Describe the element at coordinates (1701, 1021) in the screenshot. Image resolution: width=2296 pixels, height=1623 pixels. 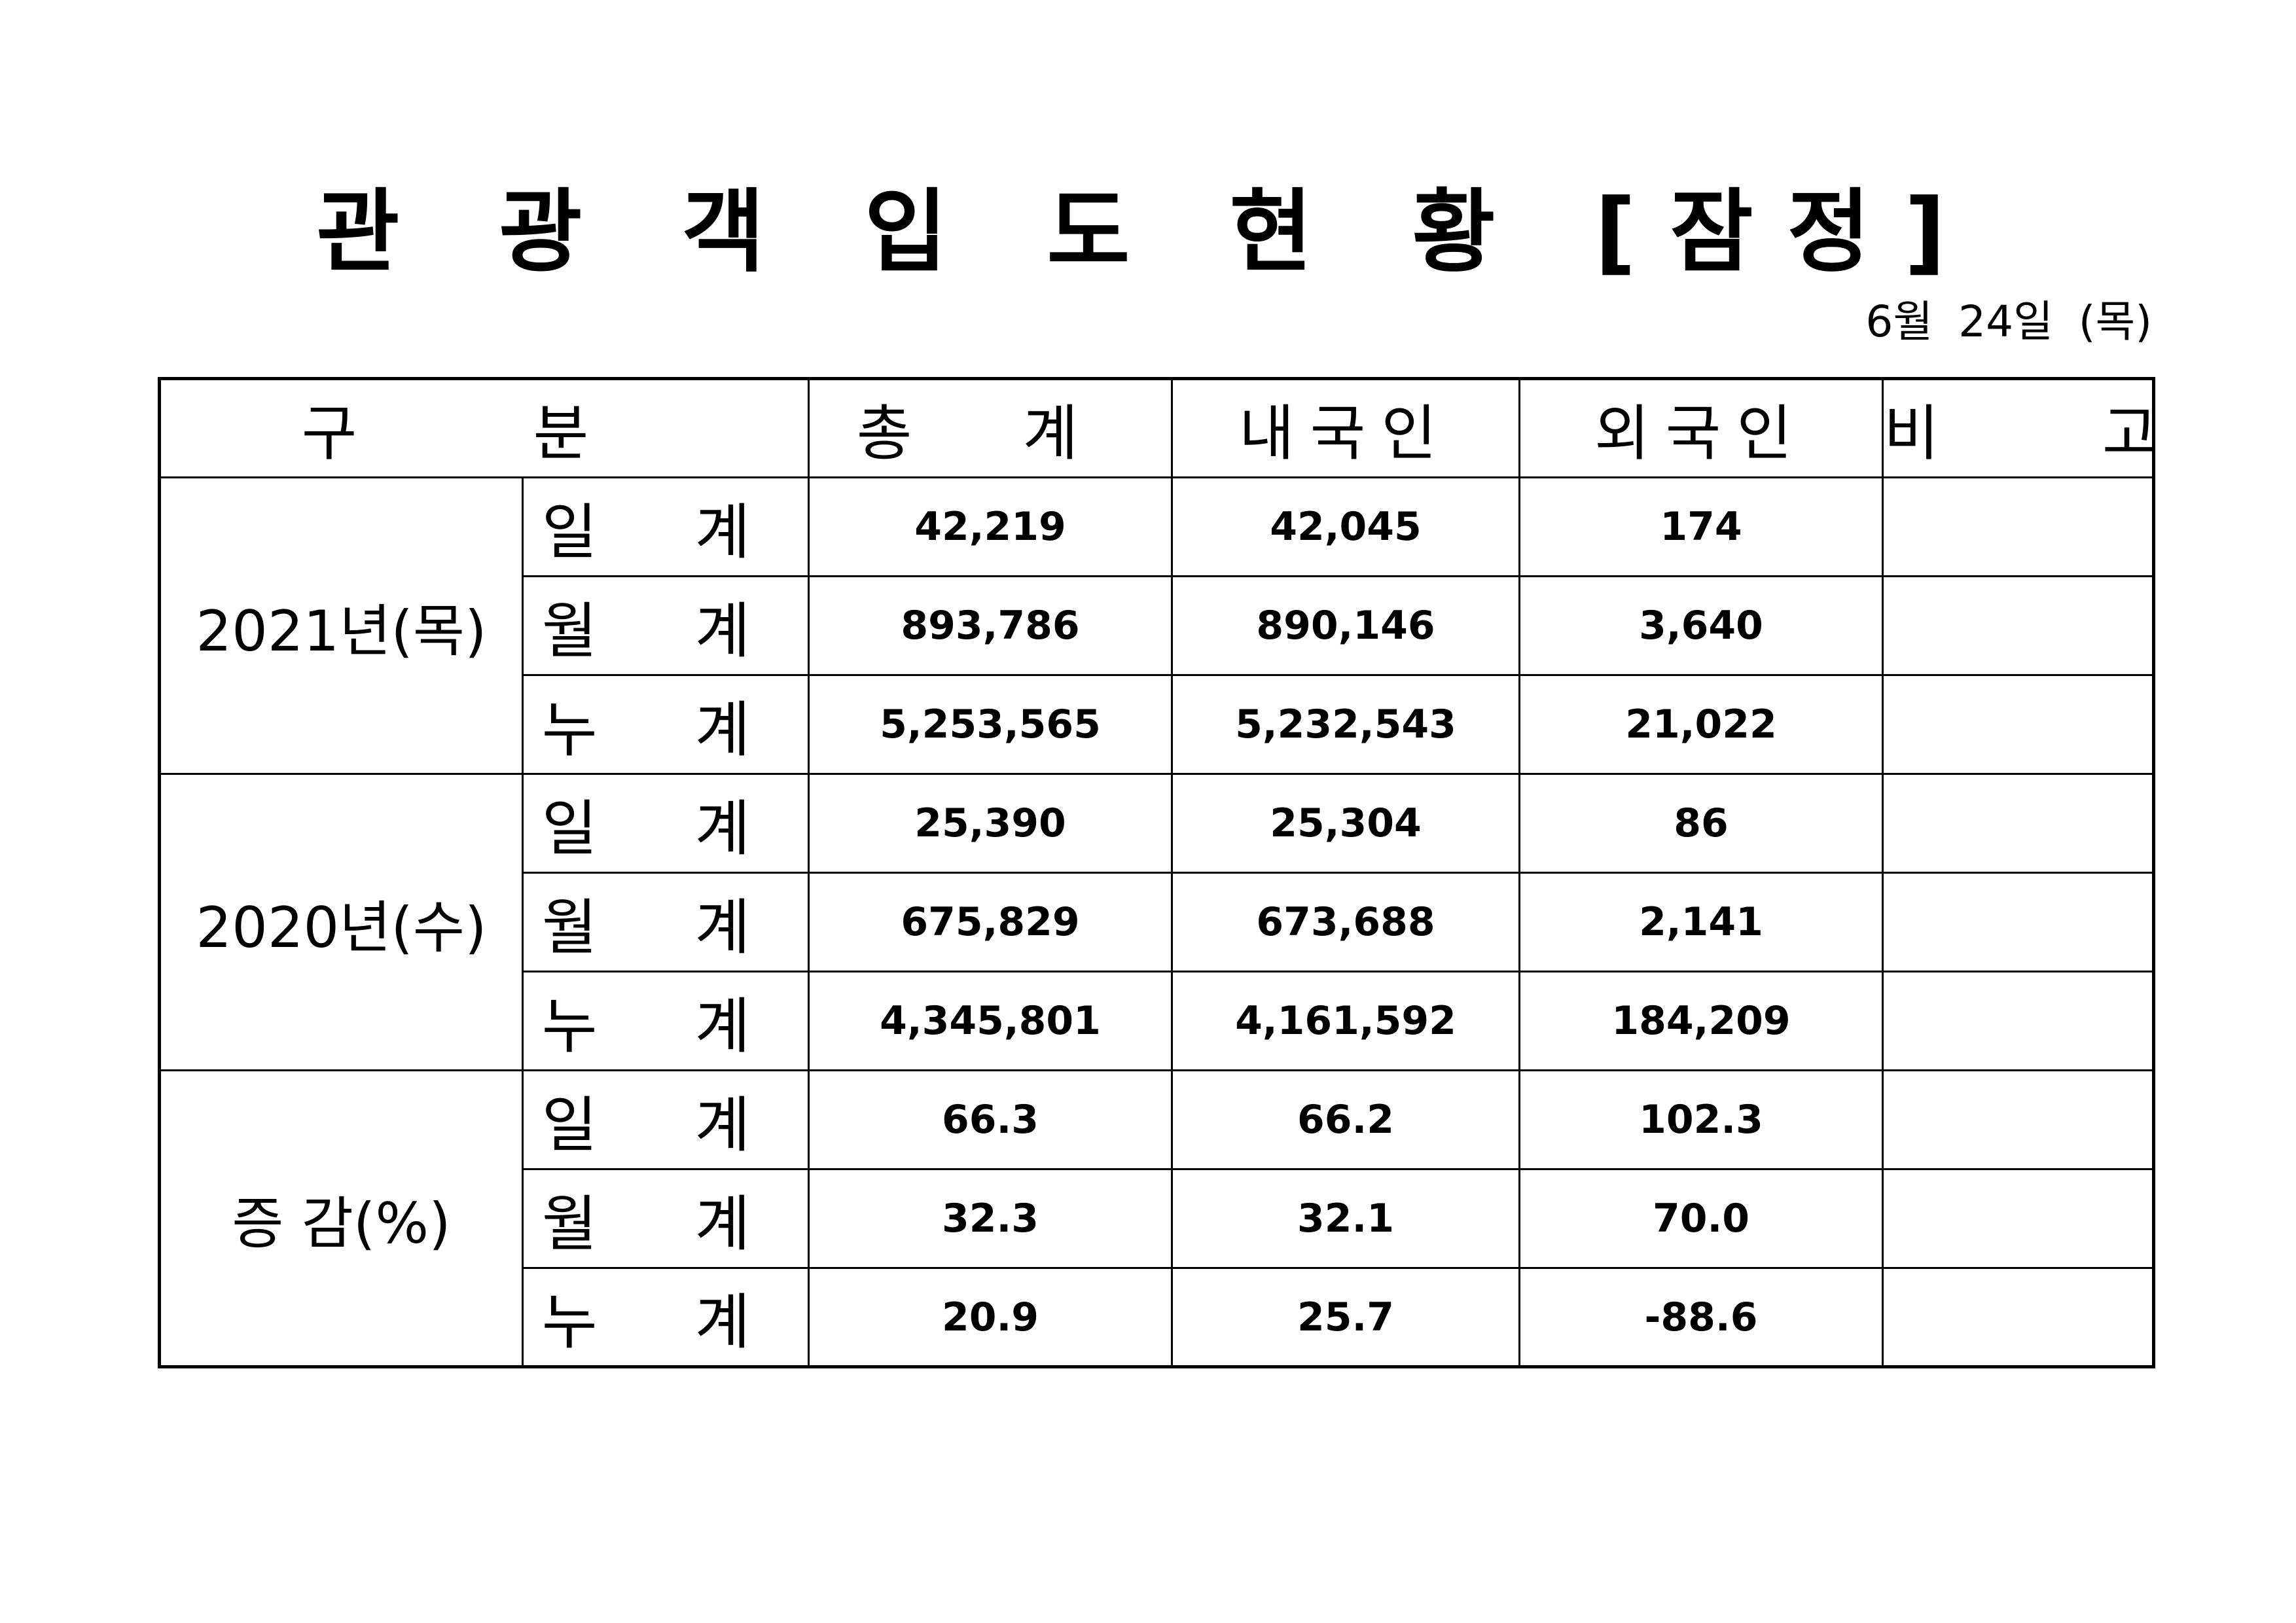
I see `cell-foreign: 184,209` at that location.